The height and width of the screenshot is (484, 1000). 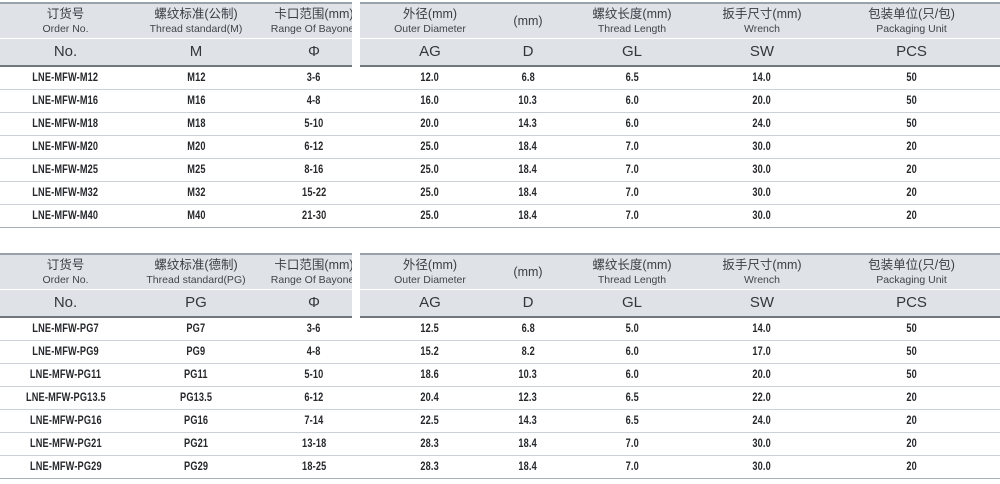 I want to click on table-cell: 22.0, so click(x=762, y=398).